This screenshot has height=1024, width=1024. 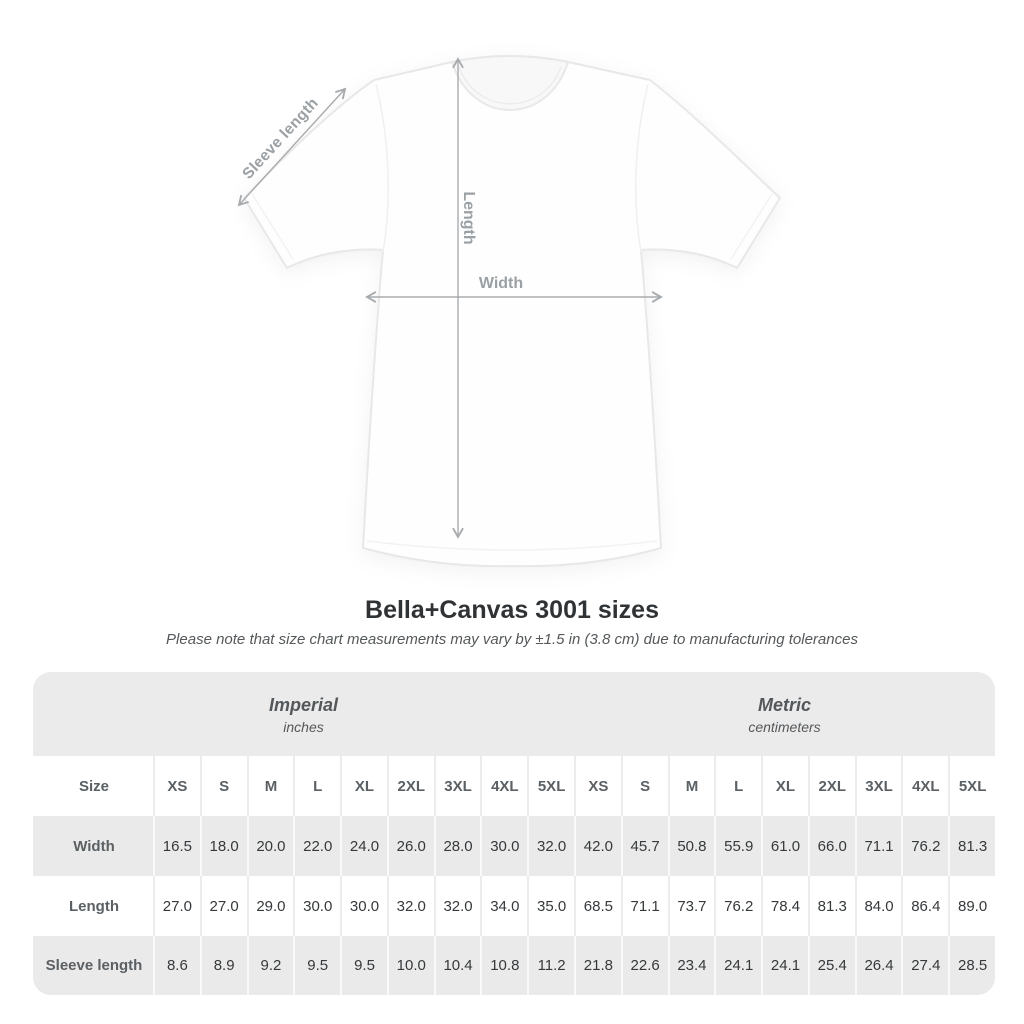 I want to click on imperial-value: 26.0, so click(x=410, y=846).